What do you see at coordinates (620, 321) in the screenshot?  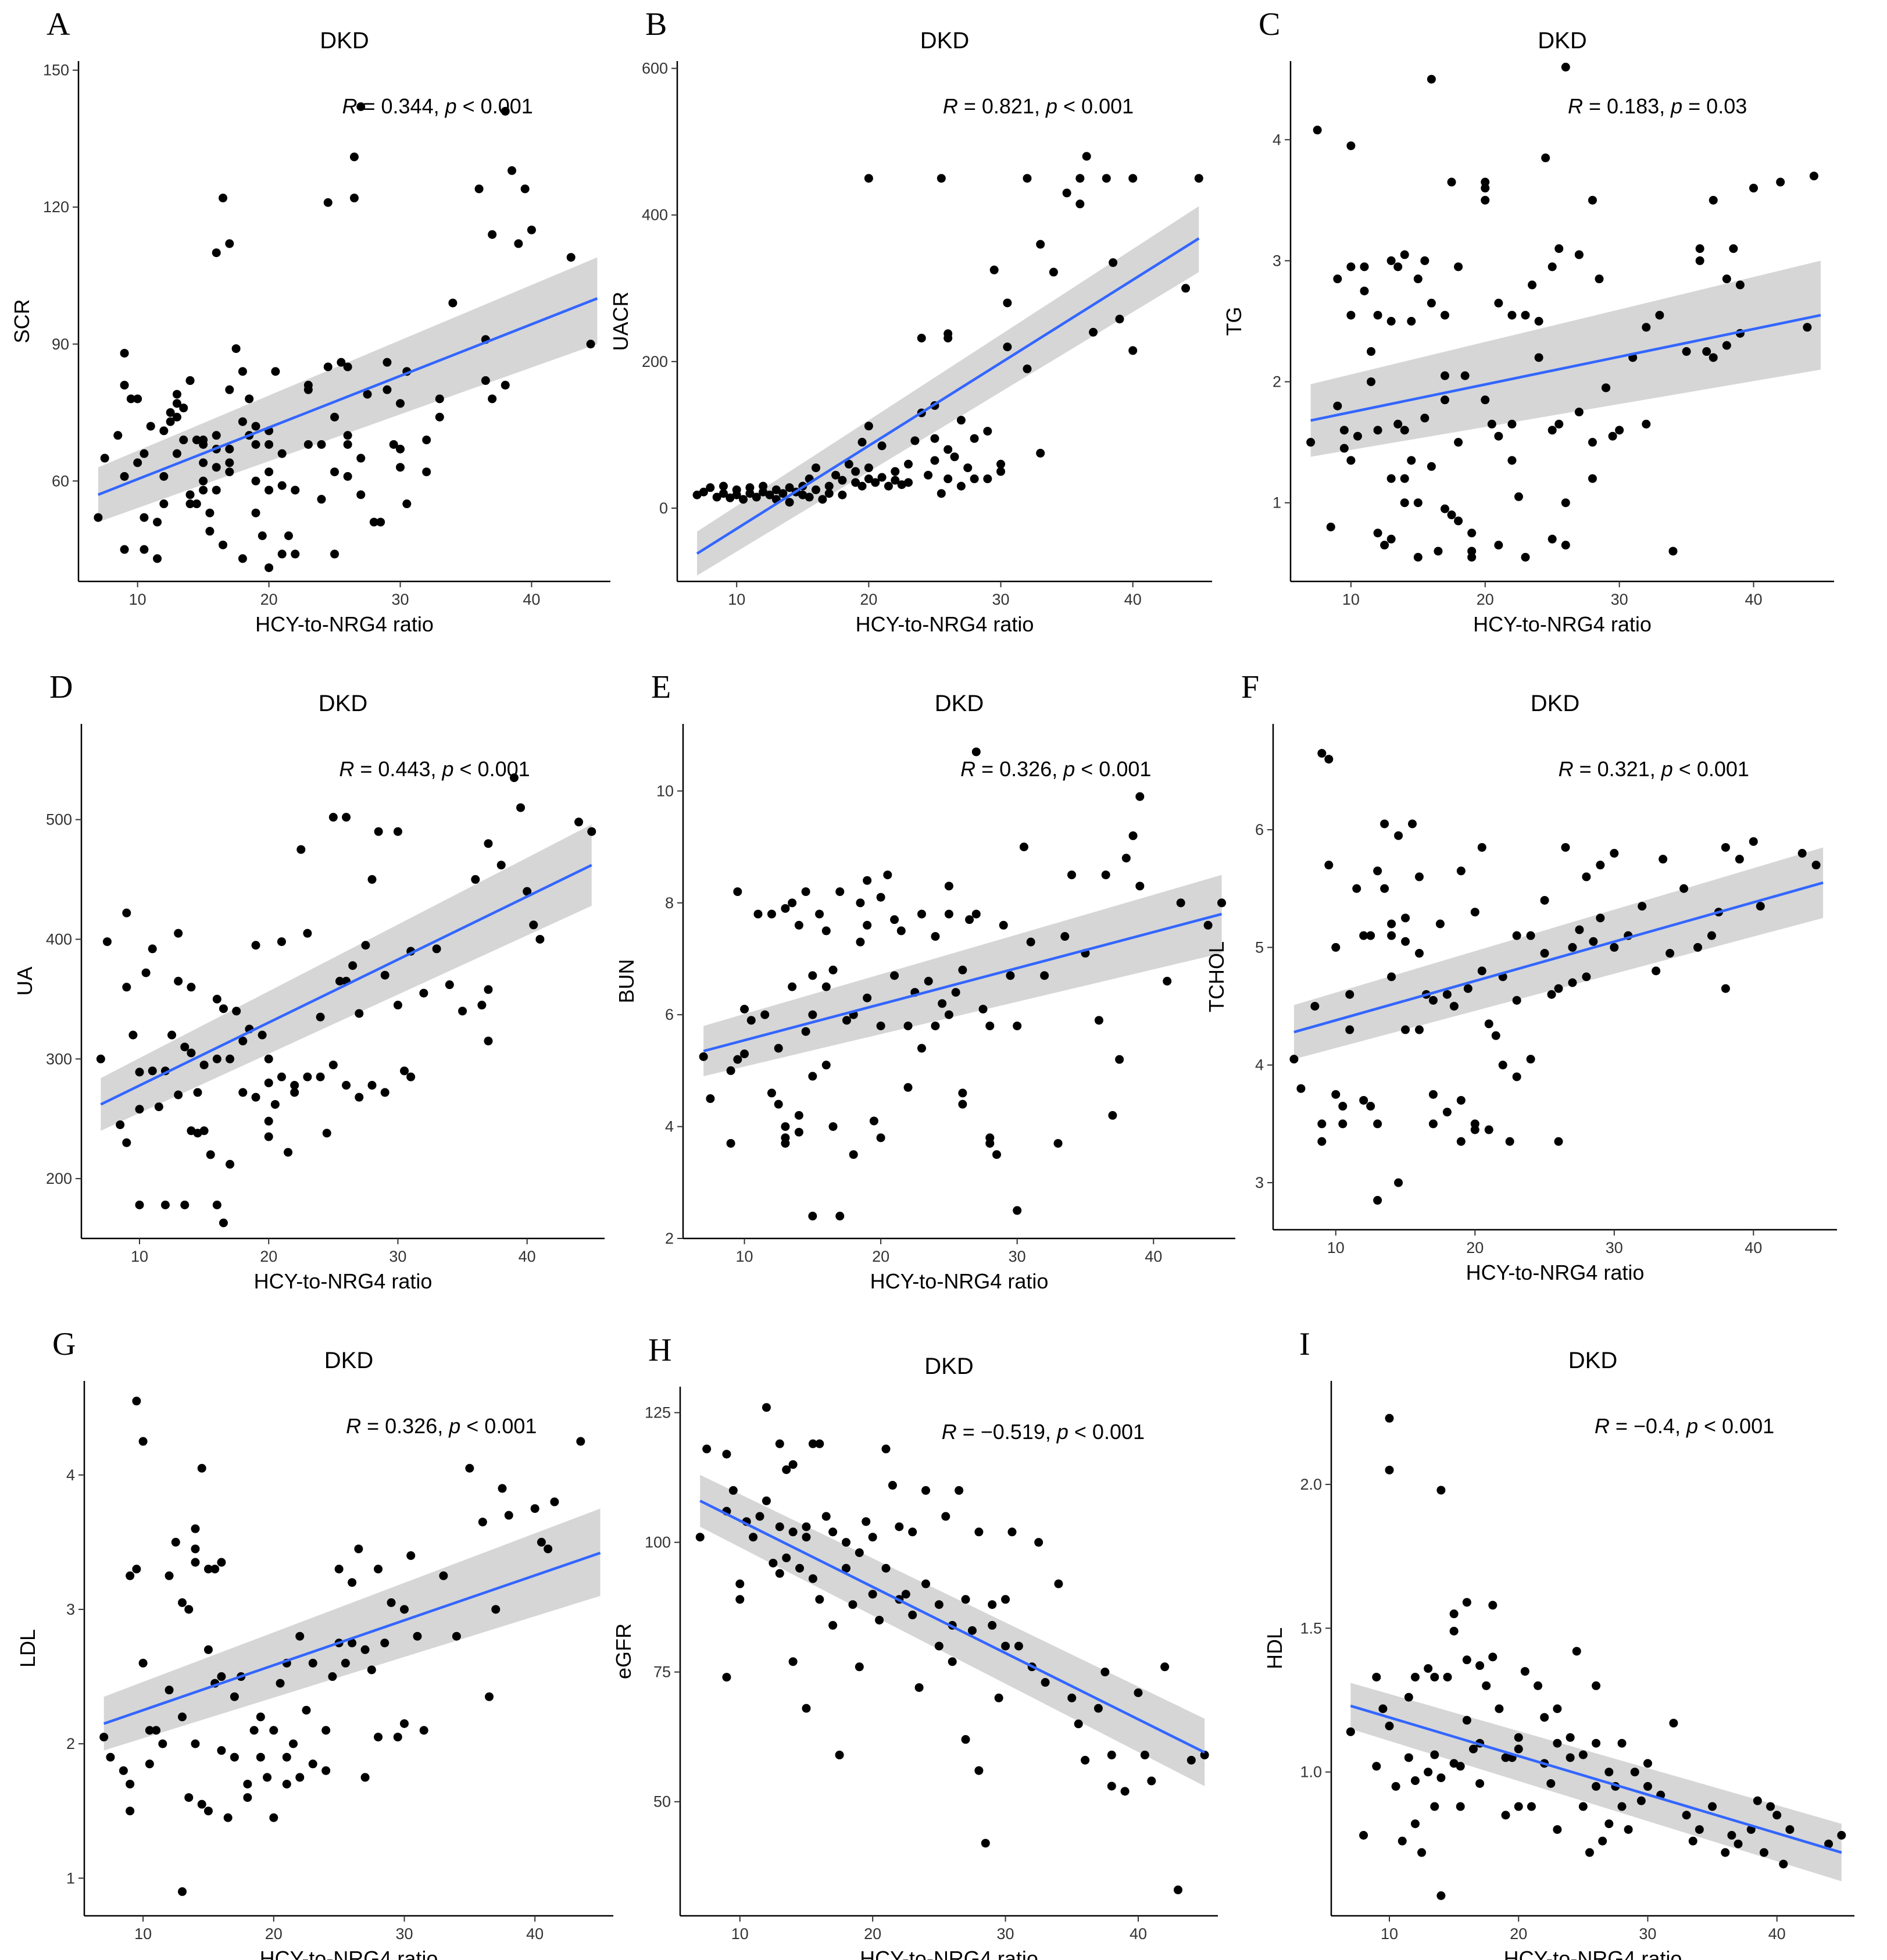 I see `y-axis-title: UACR` at bounding box center [620, 321].